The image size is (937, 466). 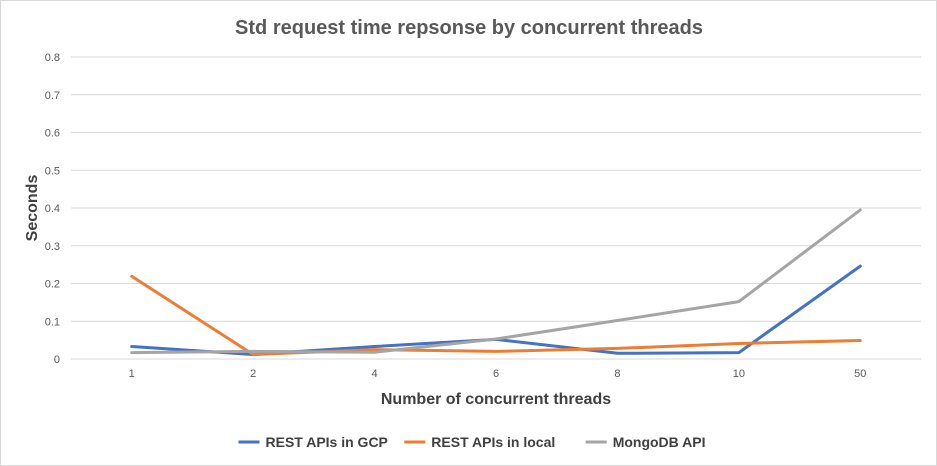 I want to click on y-tick-label: 0.5, so click(x=52, y=171).